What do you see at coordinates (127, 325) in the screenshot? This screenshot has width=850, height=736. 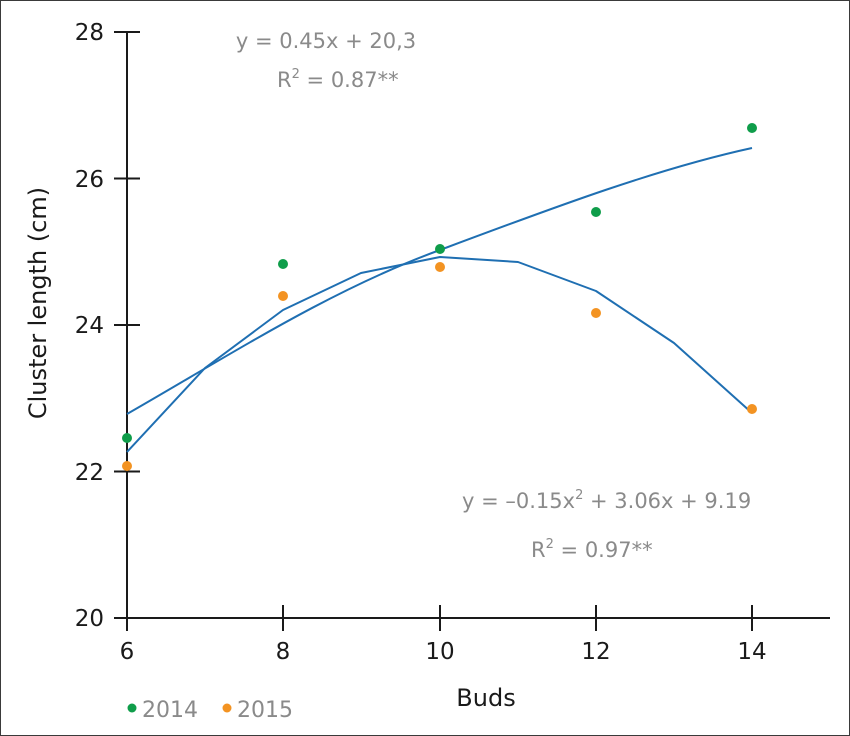 I see `y-axis` at bounding box center [127, 325].